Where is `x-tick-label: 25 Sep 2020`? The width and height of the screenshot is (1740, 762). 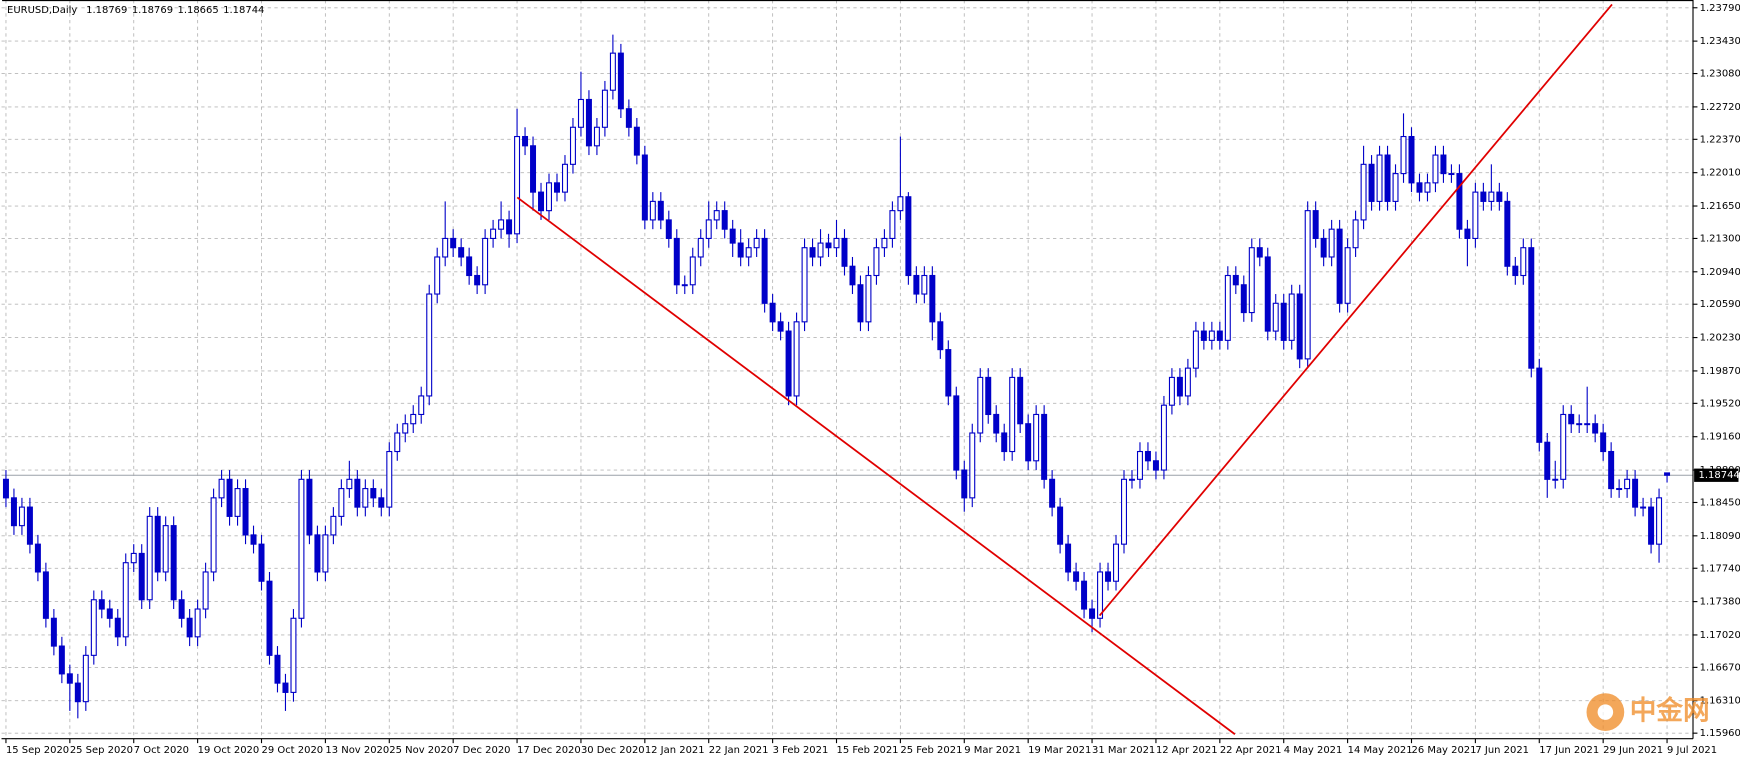
x-tick-label: 25 Sep 2020 is located at coordinates (101, 750).